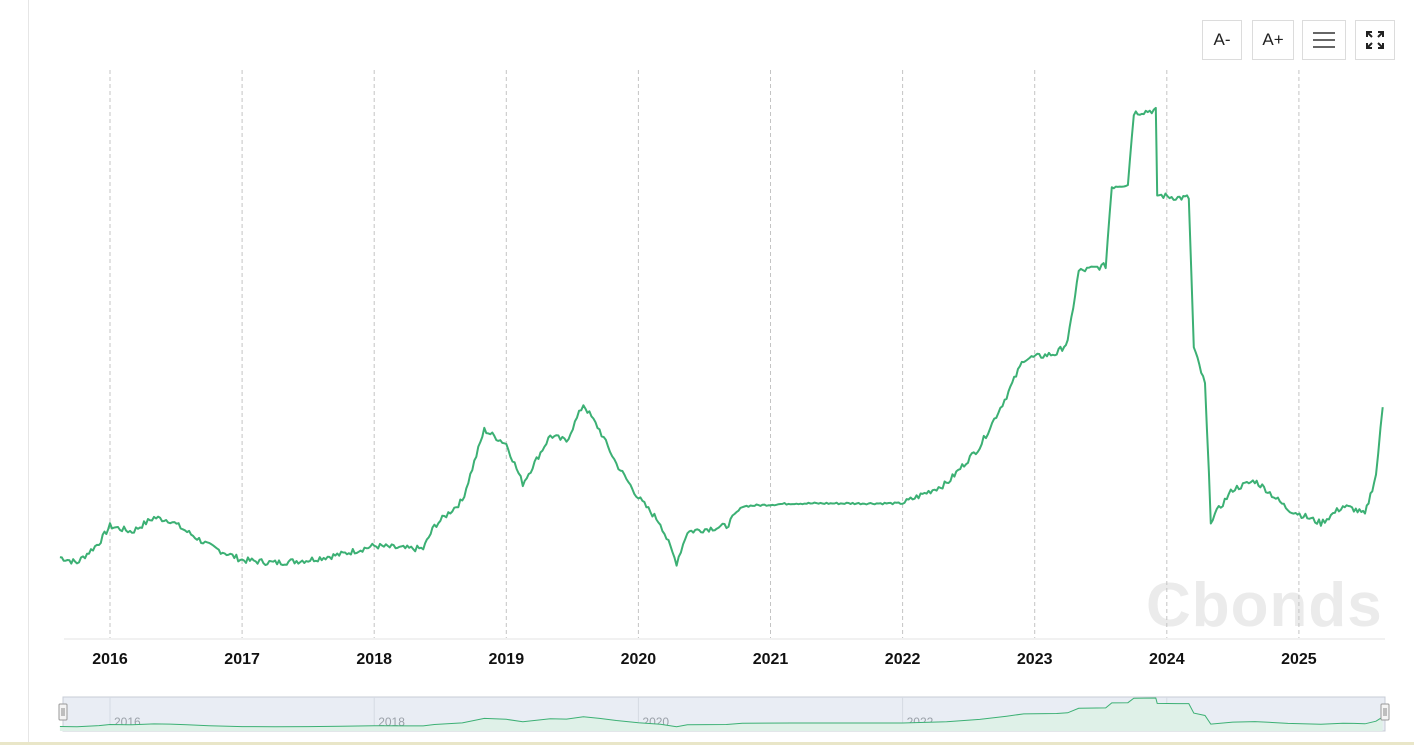 This screenshot has width=1414, height=745. I want to click on hamburger-menu-icon, so click(1324, 40).